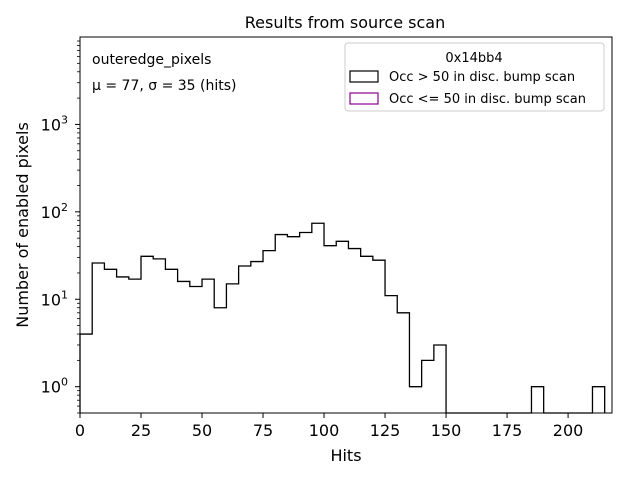 This screenshot has height=480, width=640. Describe the element at coordinates (324, 430) in the screenshot. I see `x-tick-label: 100` at that location.